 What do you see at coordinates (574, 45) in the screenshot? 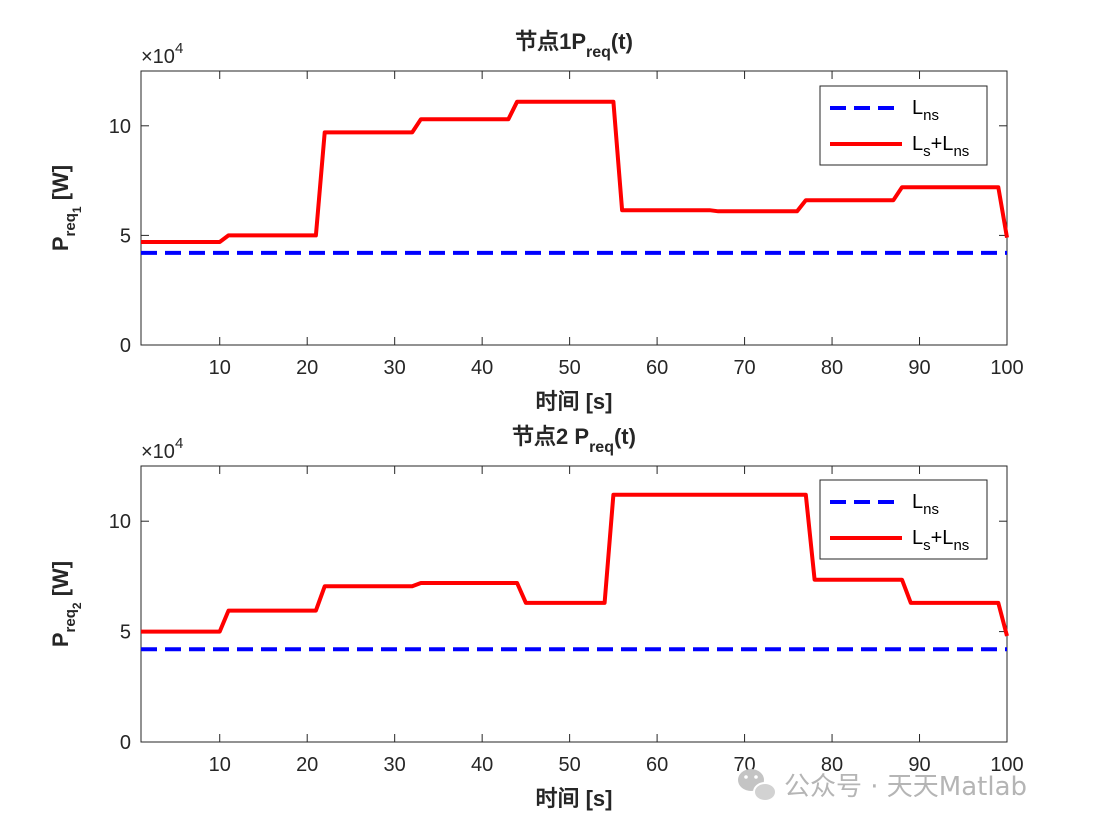
I see `chart-title: 节点1Preq(t)` at bounding box center [574, 45].